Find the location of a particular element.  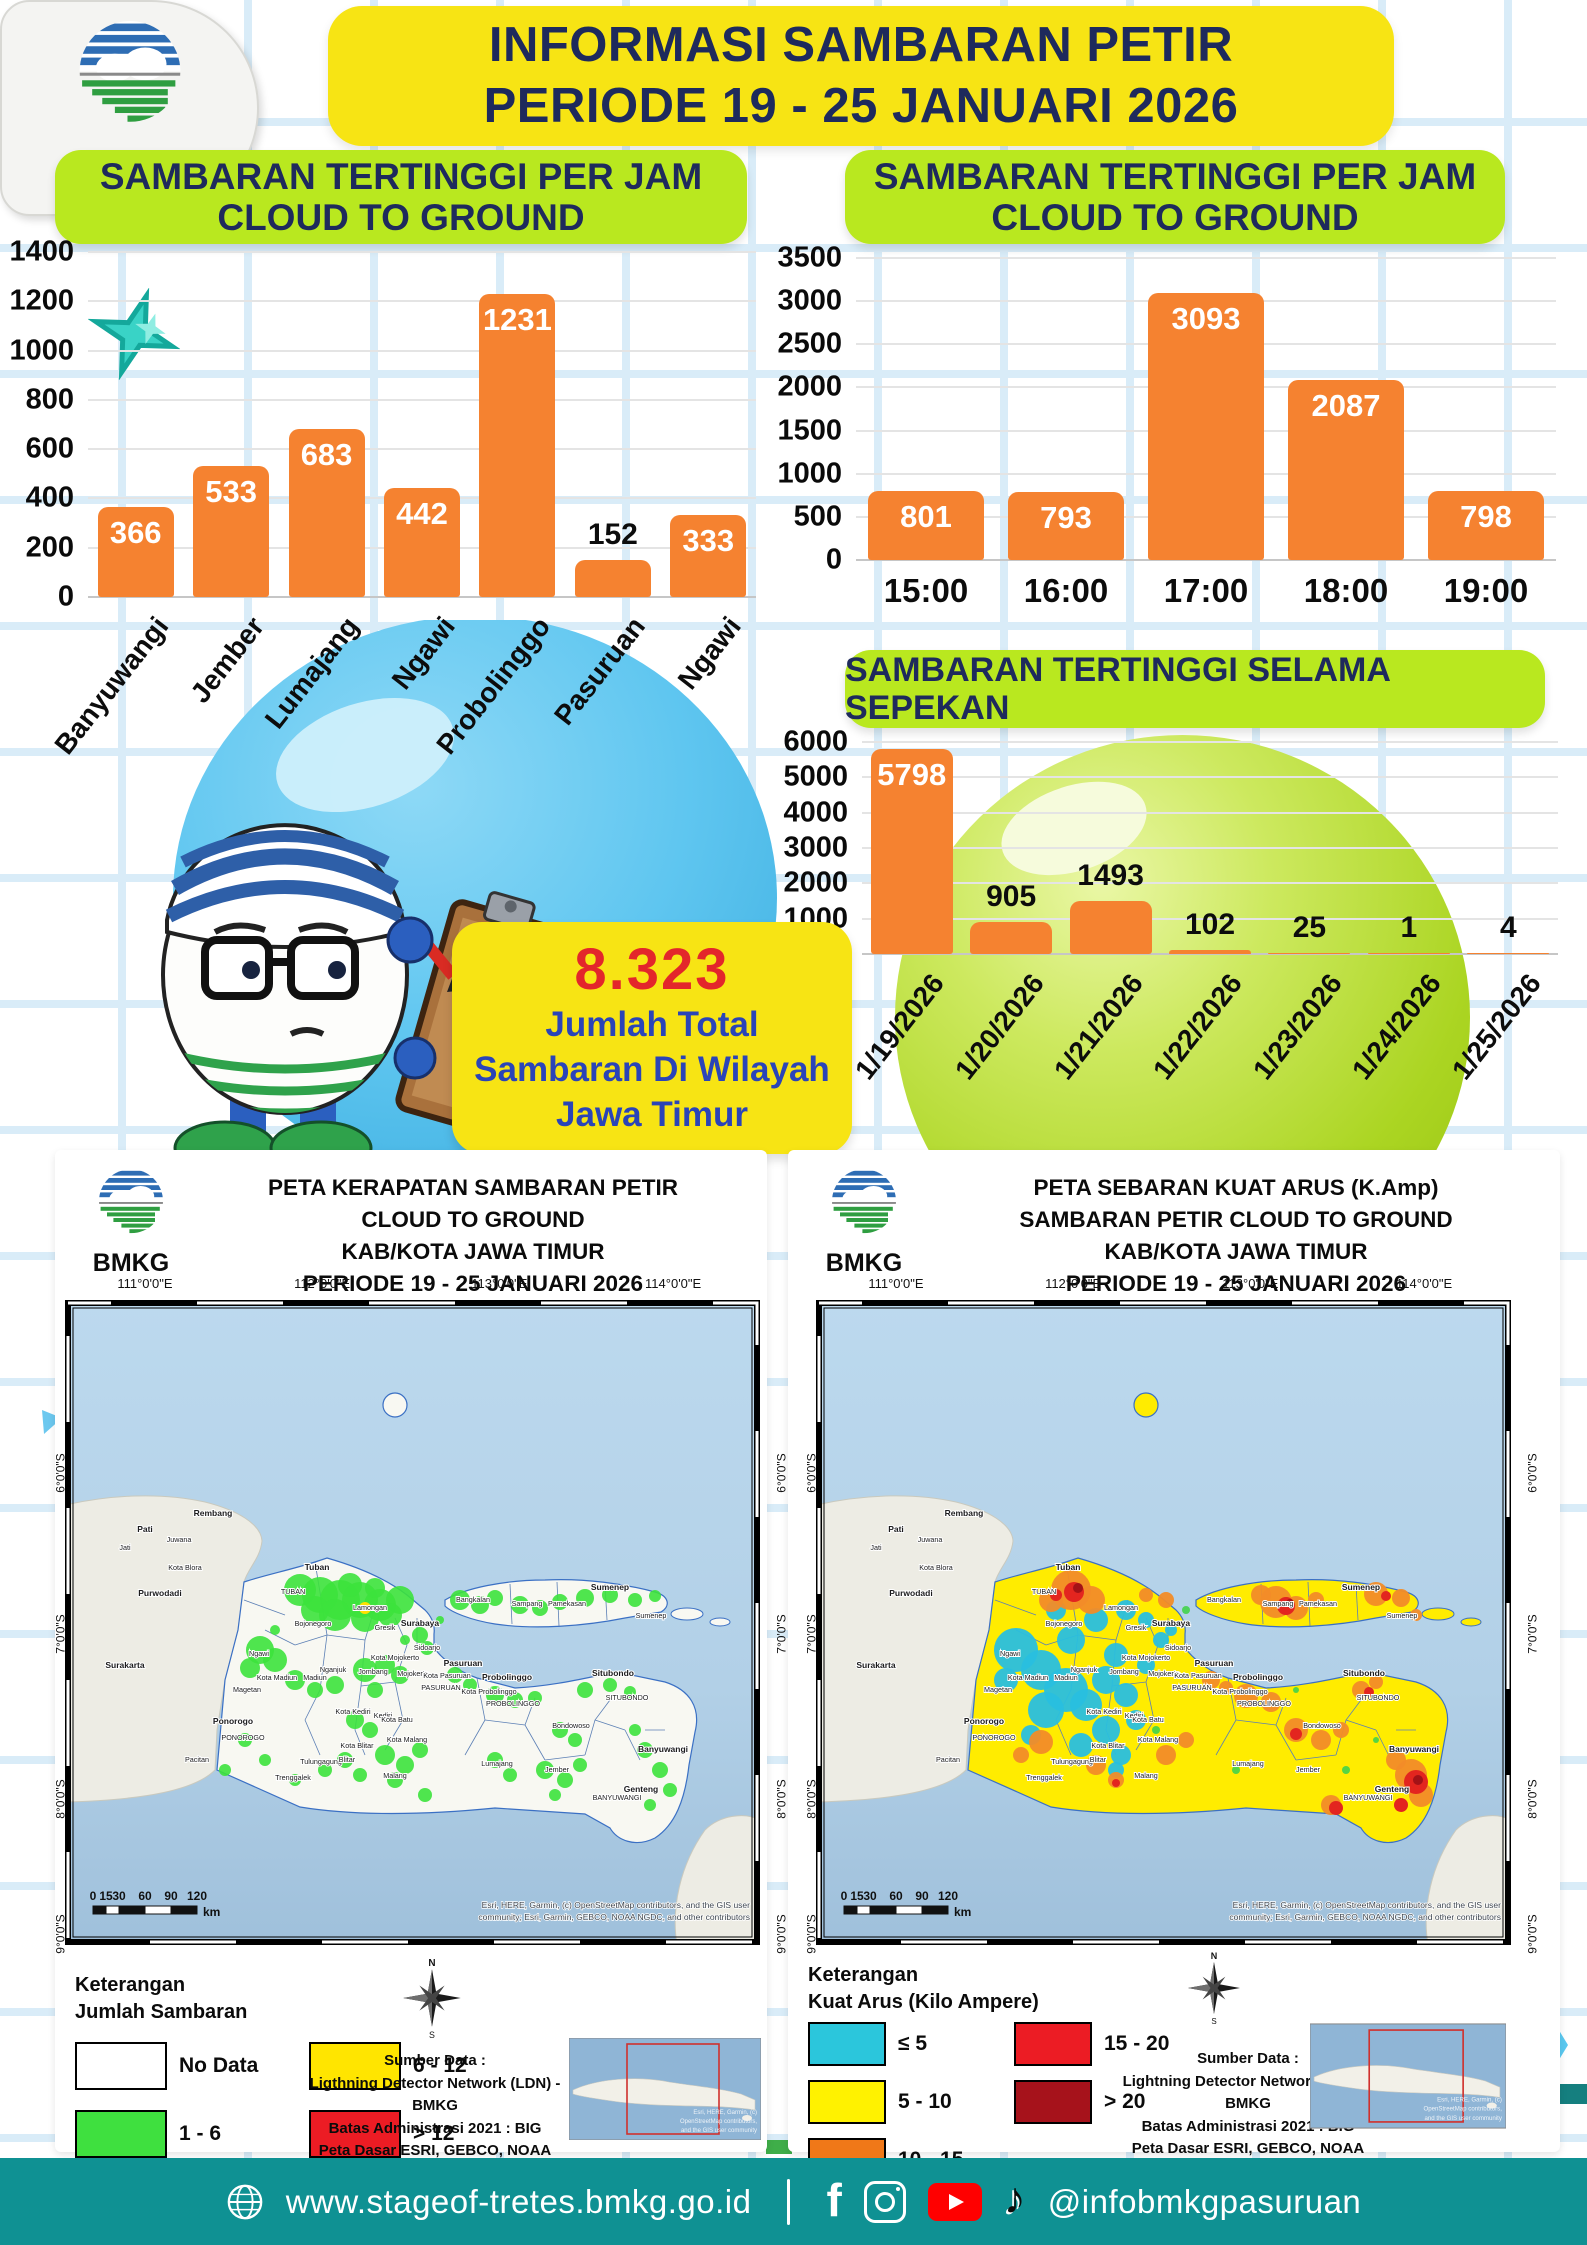

social-handle: @infobmkgpasuruan is located at coordinates (1204, 2201).